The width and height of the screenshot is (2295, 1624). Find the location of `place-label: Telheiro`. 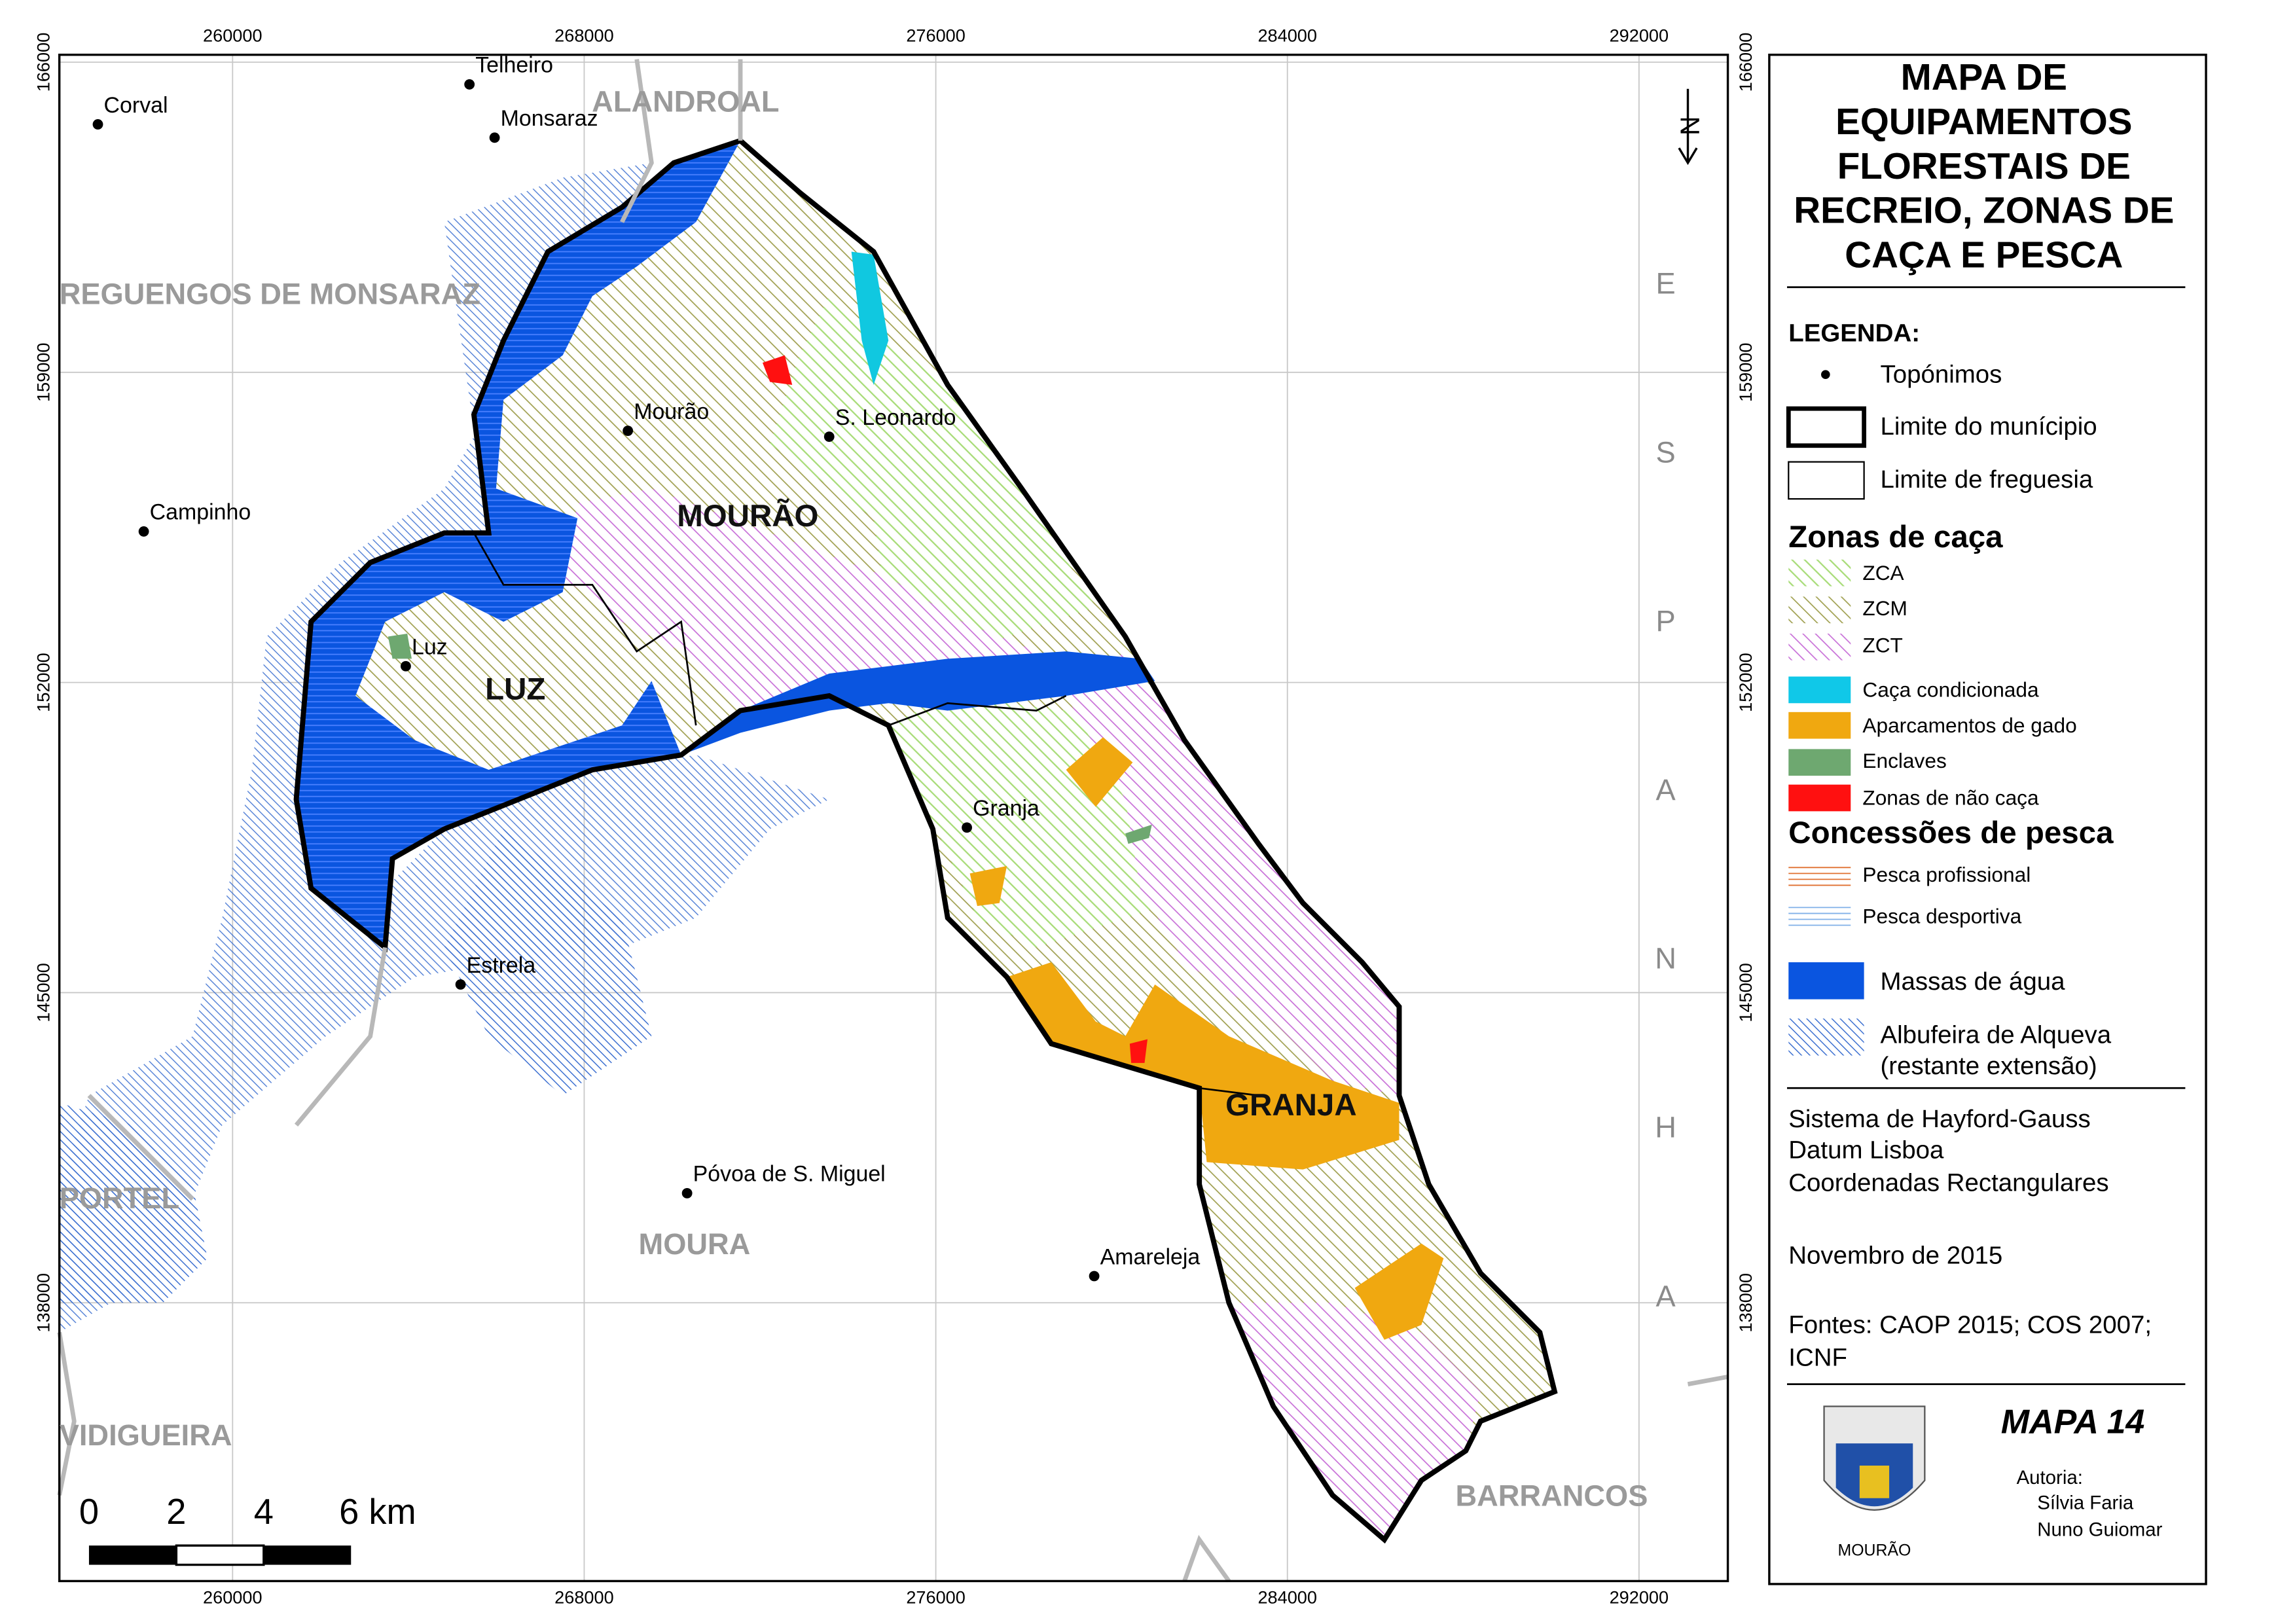

place-label: Telheiro is located at coordinates (514, 65).